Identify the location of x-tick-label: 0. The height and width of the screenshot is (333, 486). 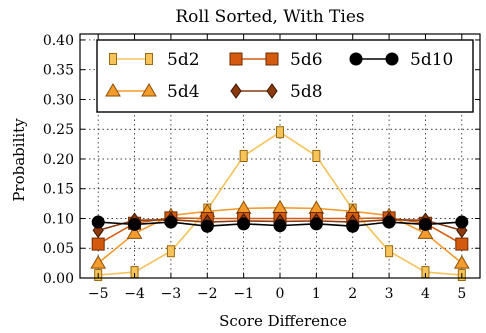
(280, 294).